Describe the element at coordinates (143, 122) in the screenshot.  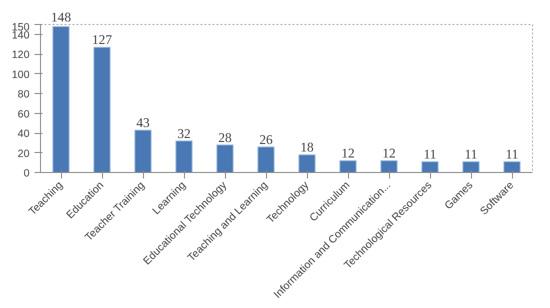
I see `data-label: 43` at that location.